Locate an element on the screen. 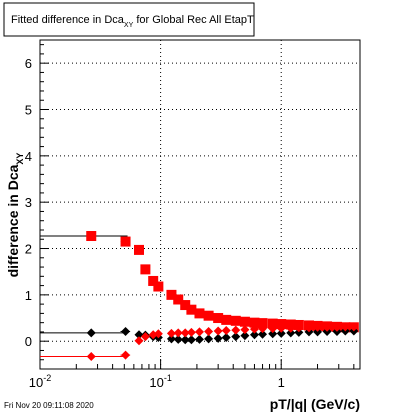 The width and height of the screenshot is (400, 412). y-tick-label: 3 is located at coordinates (28, 202).